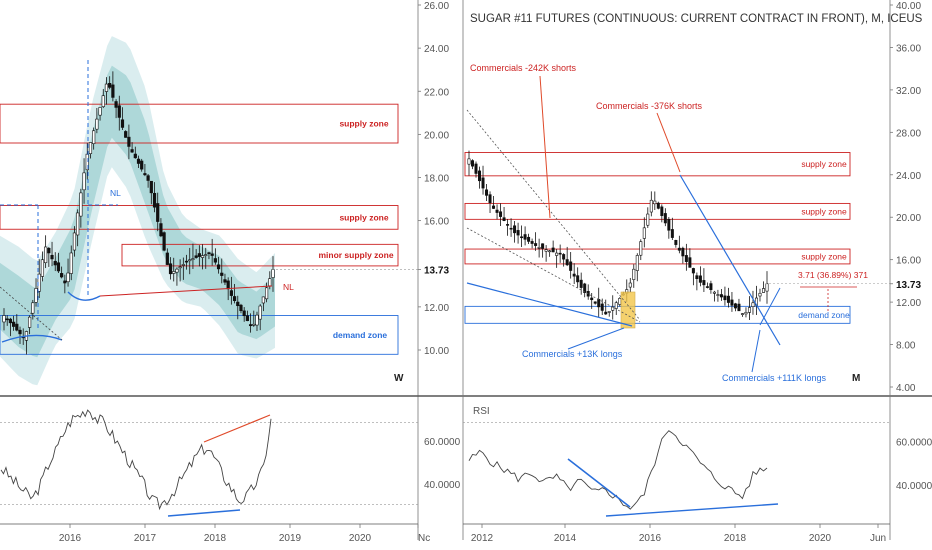 The image size is (932, 550). I want to click on right-zone-box, so click(657, 164).